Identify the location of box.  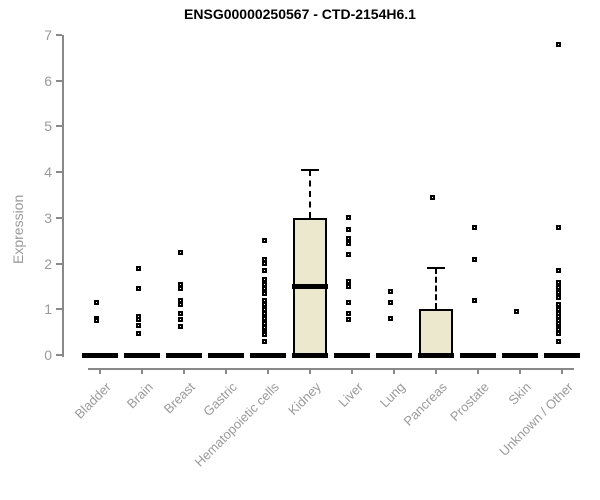
(436, 332).